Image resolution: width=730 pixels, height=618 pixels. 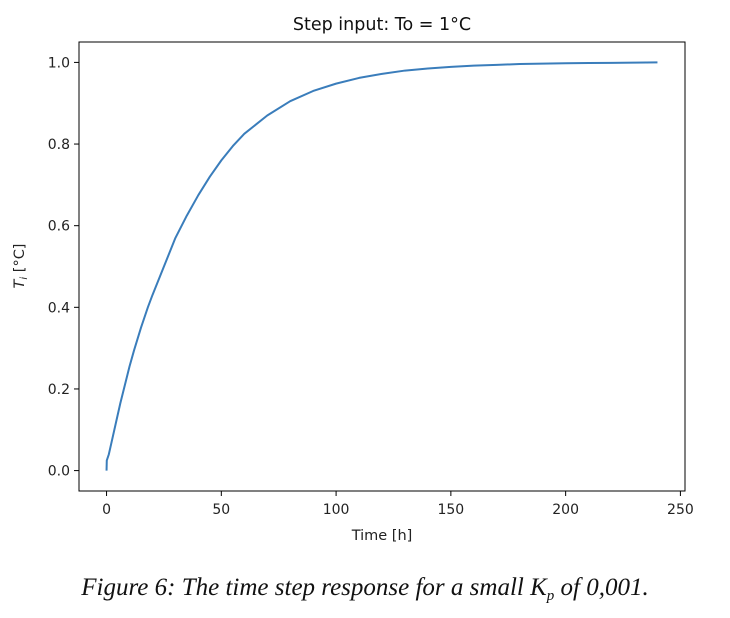 I want to click on x-tick-label: 150, so click(x=450, y=510).